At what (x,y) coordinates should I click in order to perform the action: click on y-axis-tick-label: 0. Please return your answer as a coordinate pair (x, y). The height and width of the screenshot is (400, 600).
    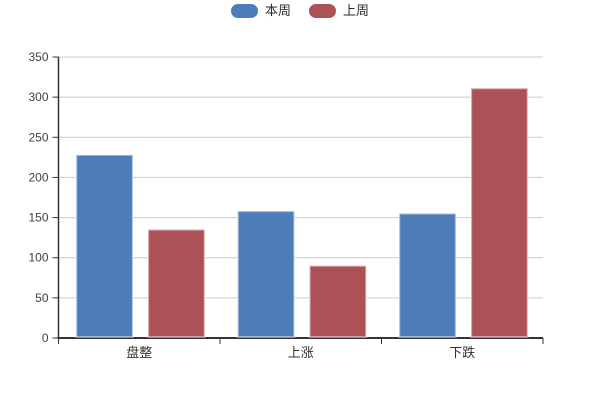
    Looking at the image, I should click on (45, 338).